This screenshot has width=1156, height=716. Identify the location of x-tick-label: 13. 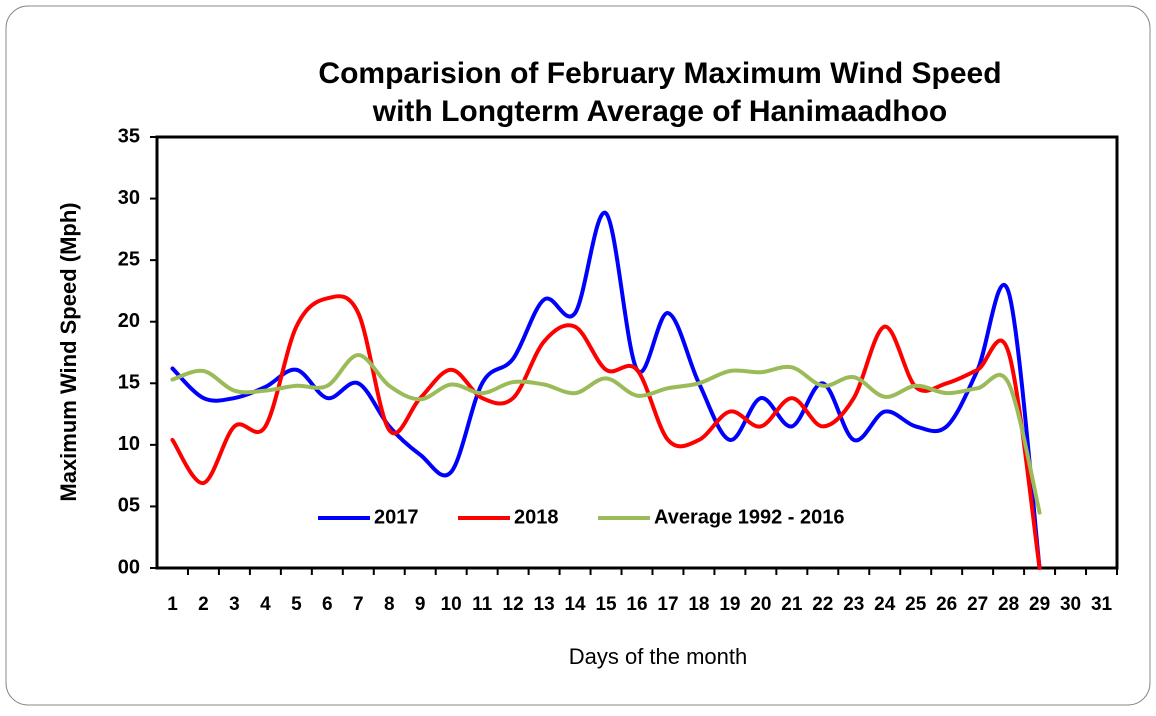
(544, 604).